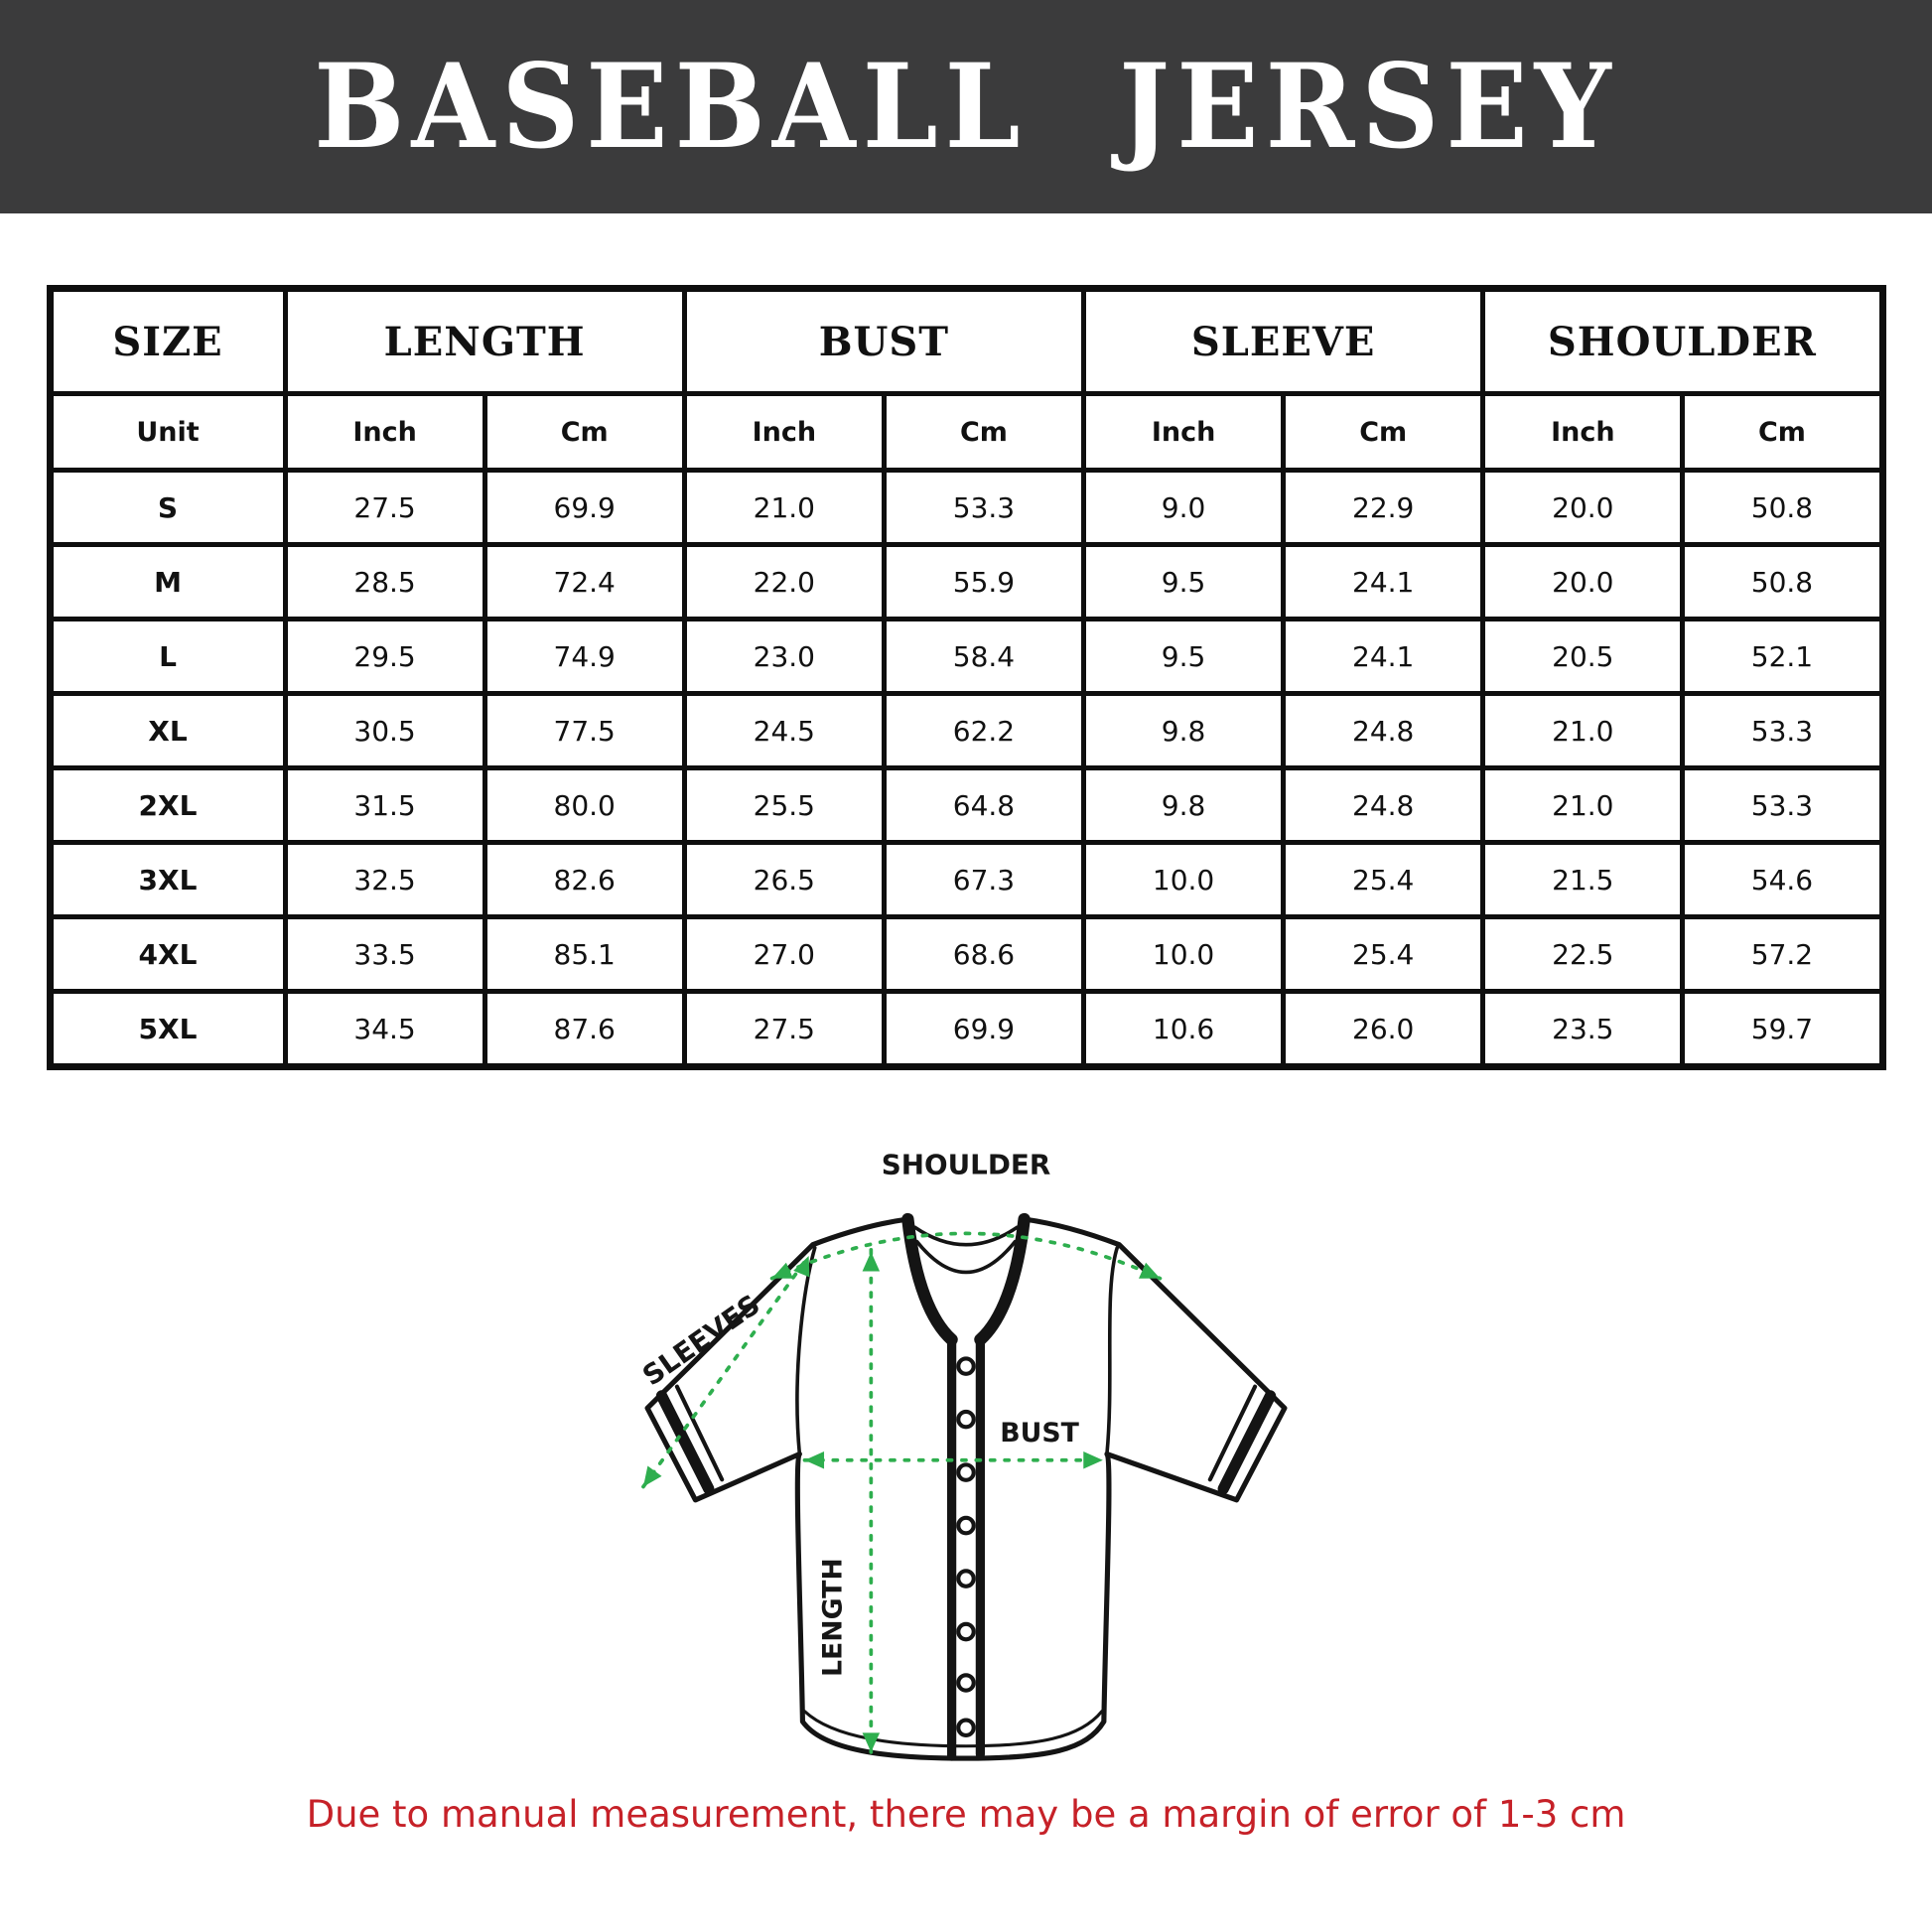 This screenshot has width=1932, height=1932. Describe the element at coordinates (1183, 1029) in the screenshot. I see `value-cell: 10.6` at that location.